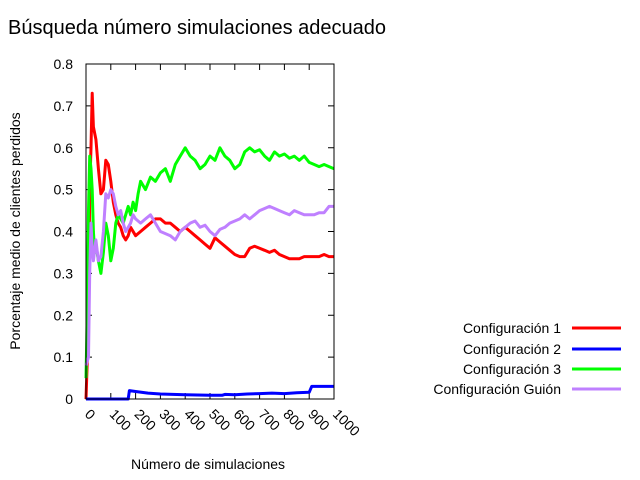 This screenshot has width=640, height=480. I want to click on x-tick-label: 200, so click(145, 420).